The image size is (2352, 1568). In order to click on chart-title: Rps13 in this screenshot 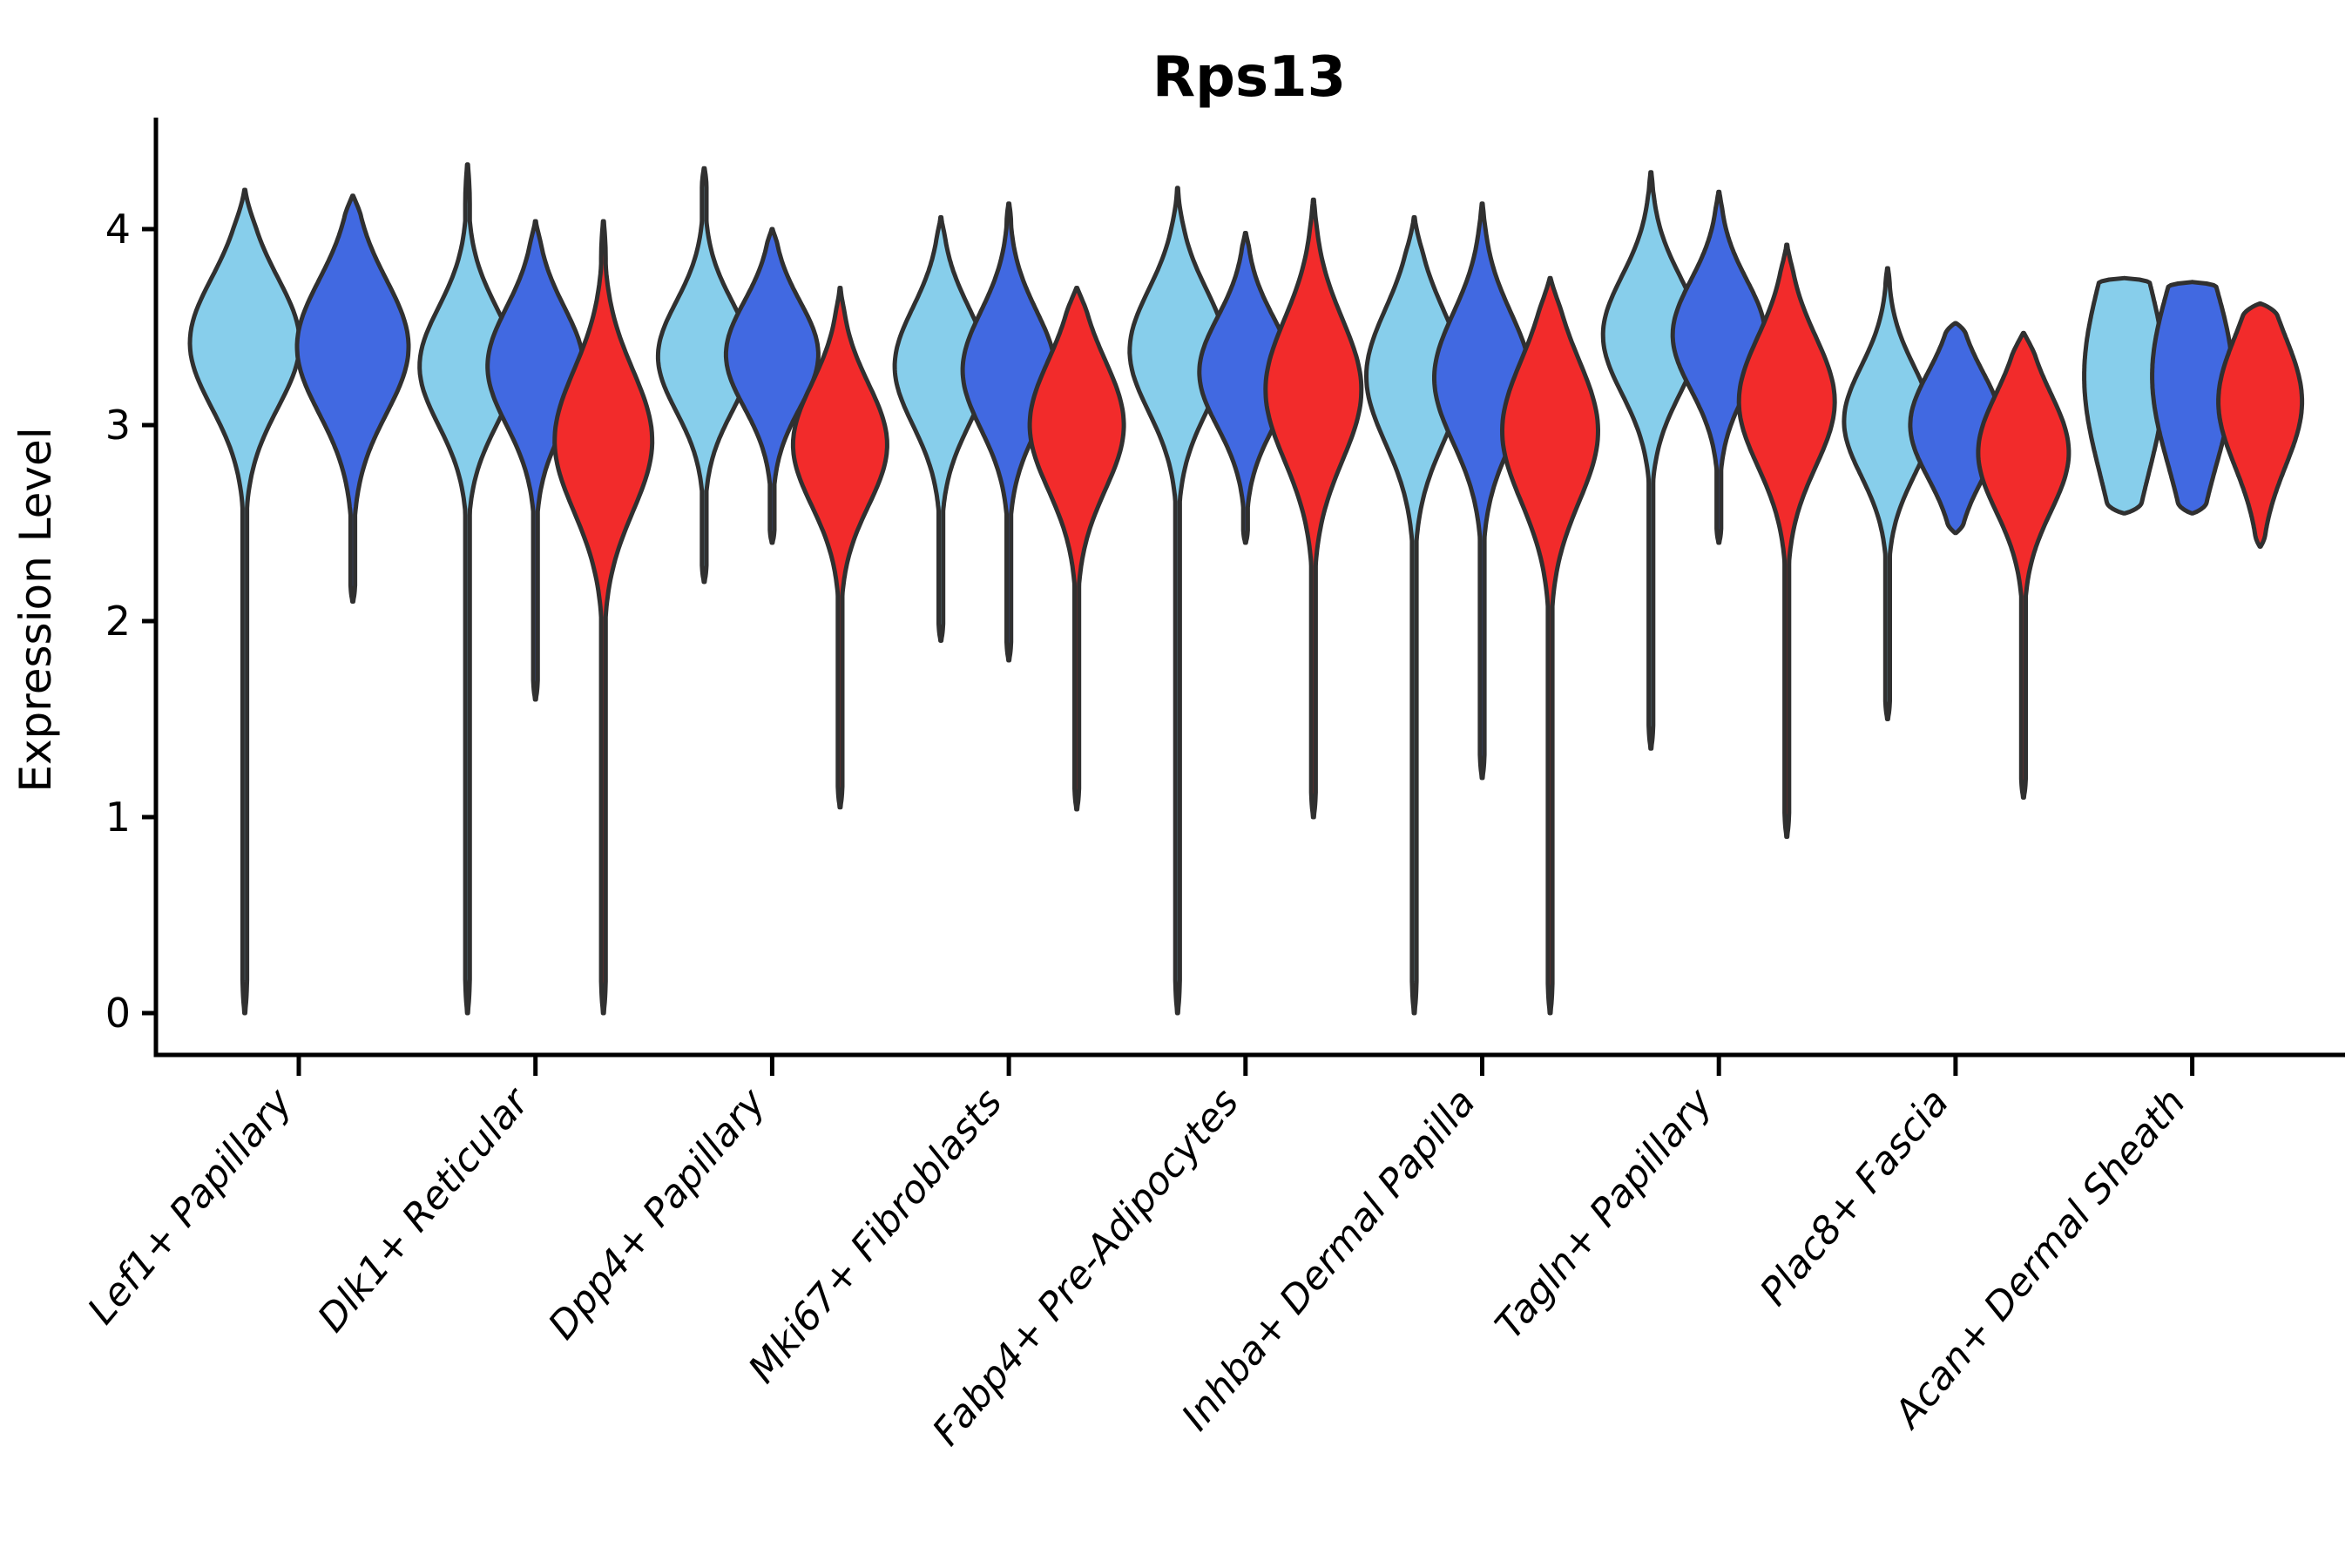, I will do `click(1249, 77)`.